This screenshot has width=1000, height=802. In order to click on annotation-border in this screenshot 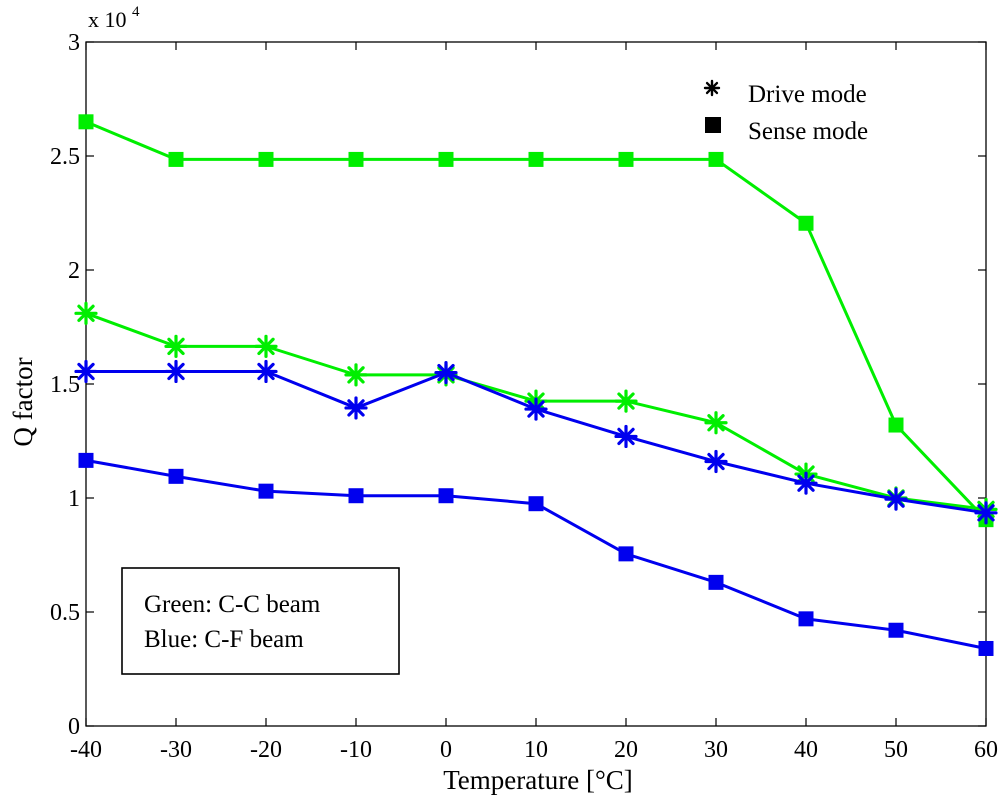, I will do `click(260, 621)`.